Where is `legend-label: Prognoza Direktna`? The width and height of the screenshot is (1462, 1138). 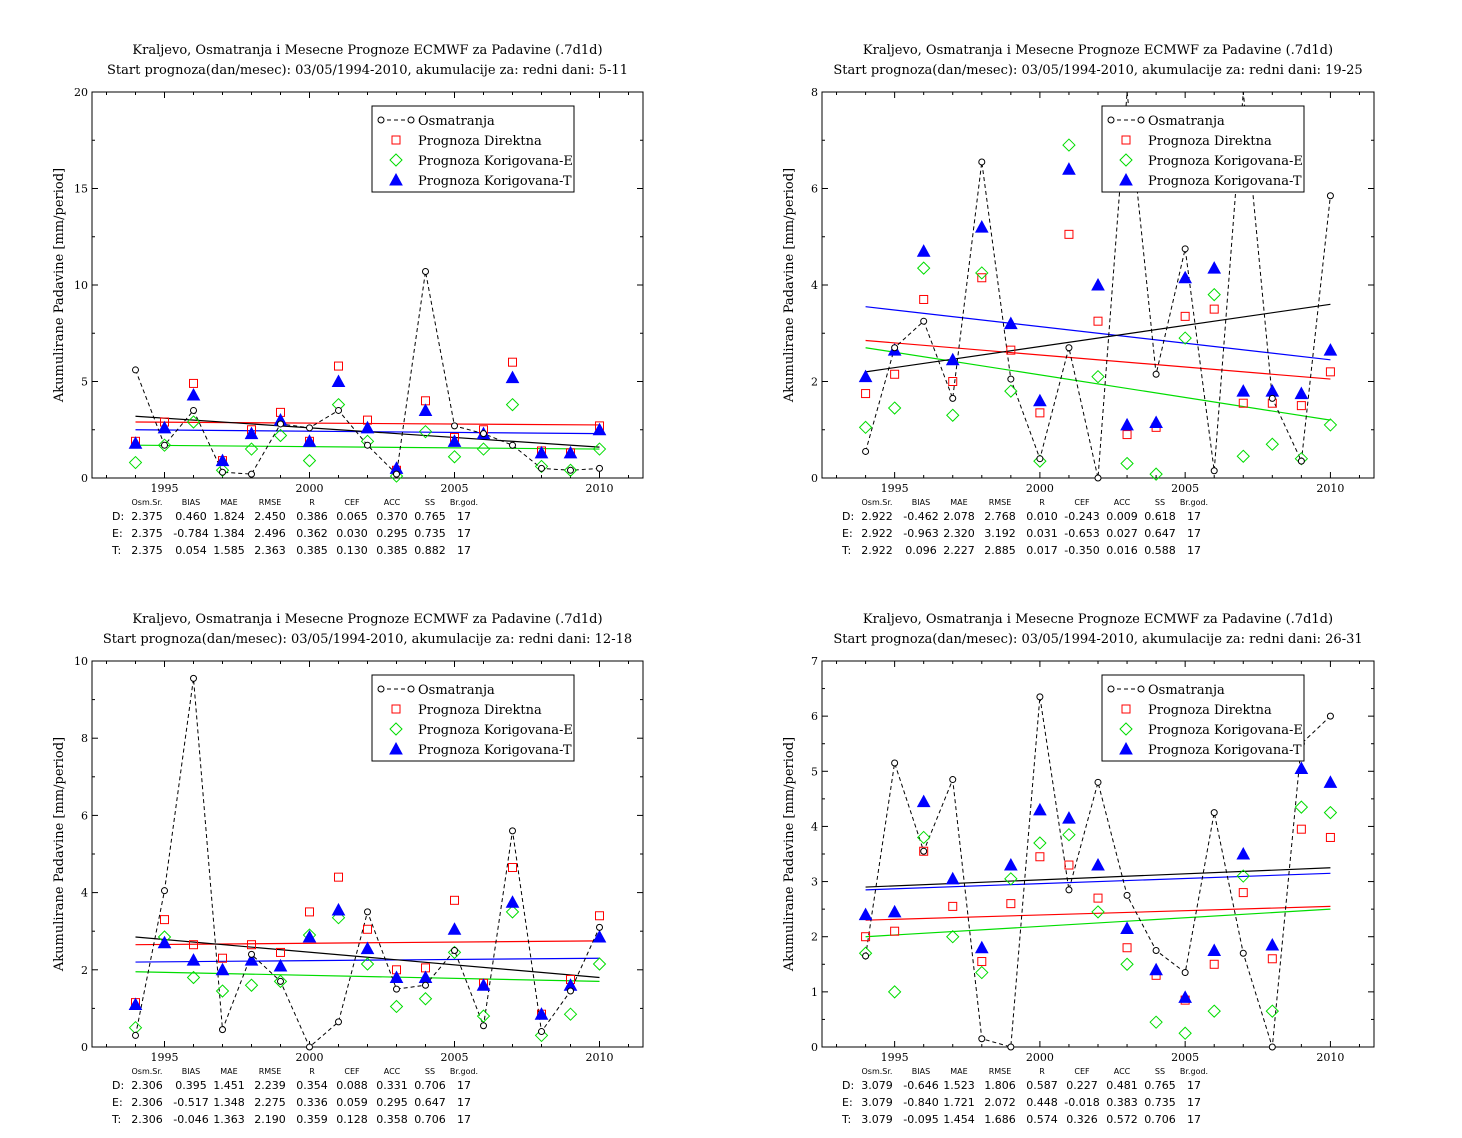
legend-label: Prognoza Direktna is located at coordinates (1210, 710).